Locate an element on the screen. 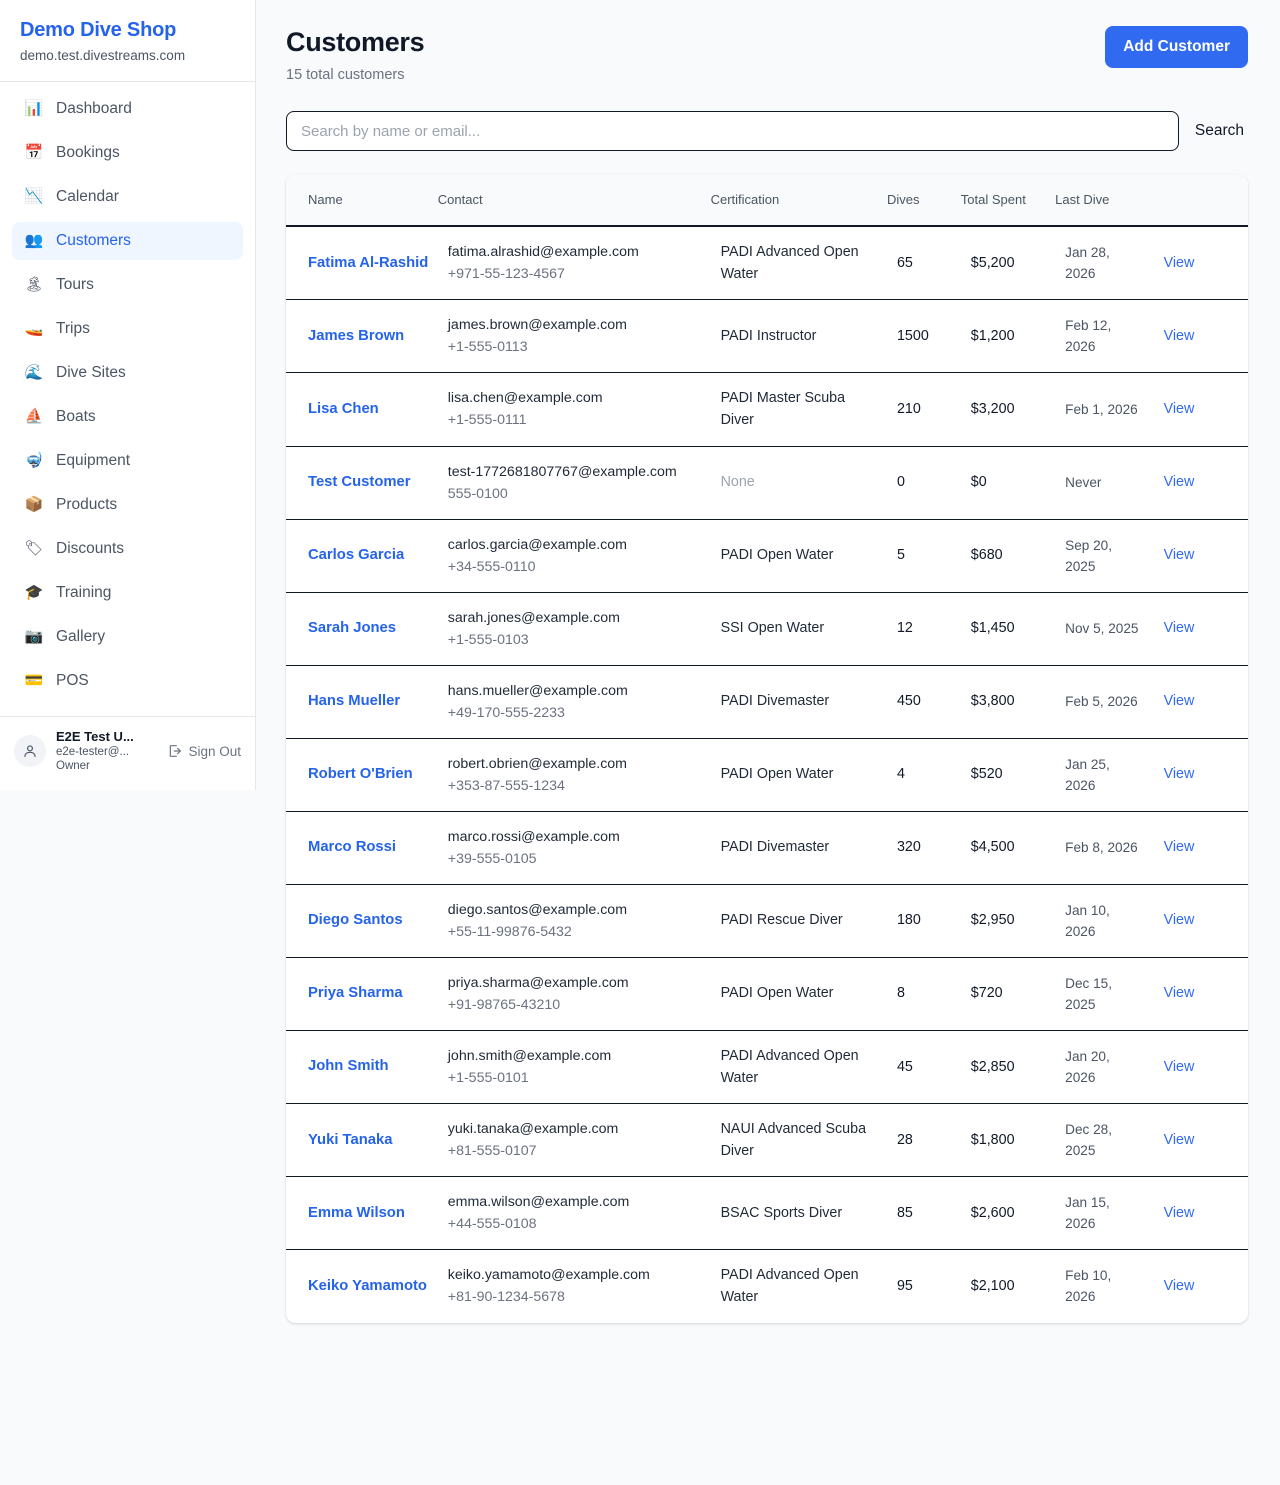  sidebar-item-label: Products is located at coordinates (87, 504).